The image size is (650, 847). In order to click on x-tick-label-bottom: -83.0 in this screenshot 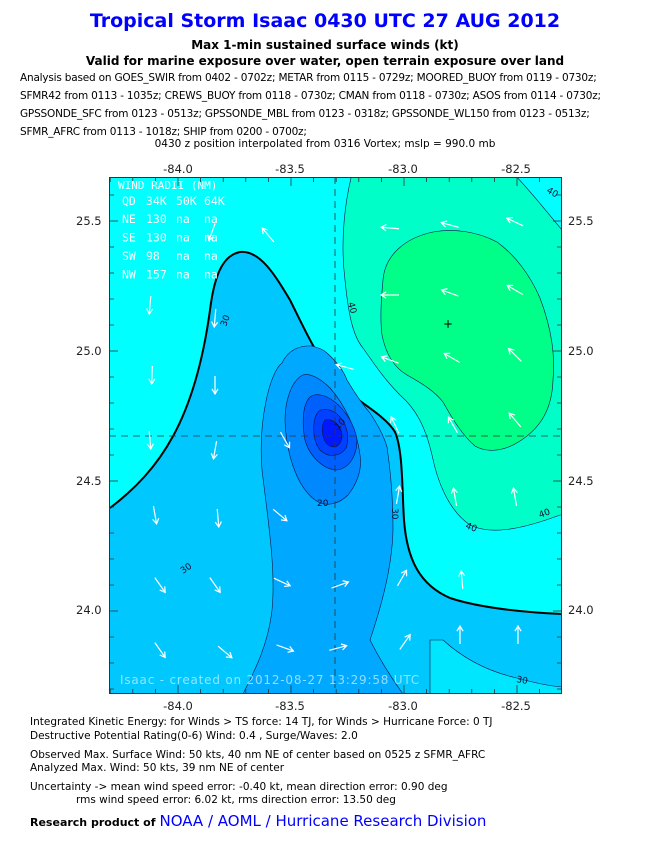, I will do `click(403, 706)`.